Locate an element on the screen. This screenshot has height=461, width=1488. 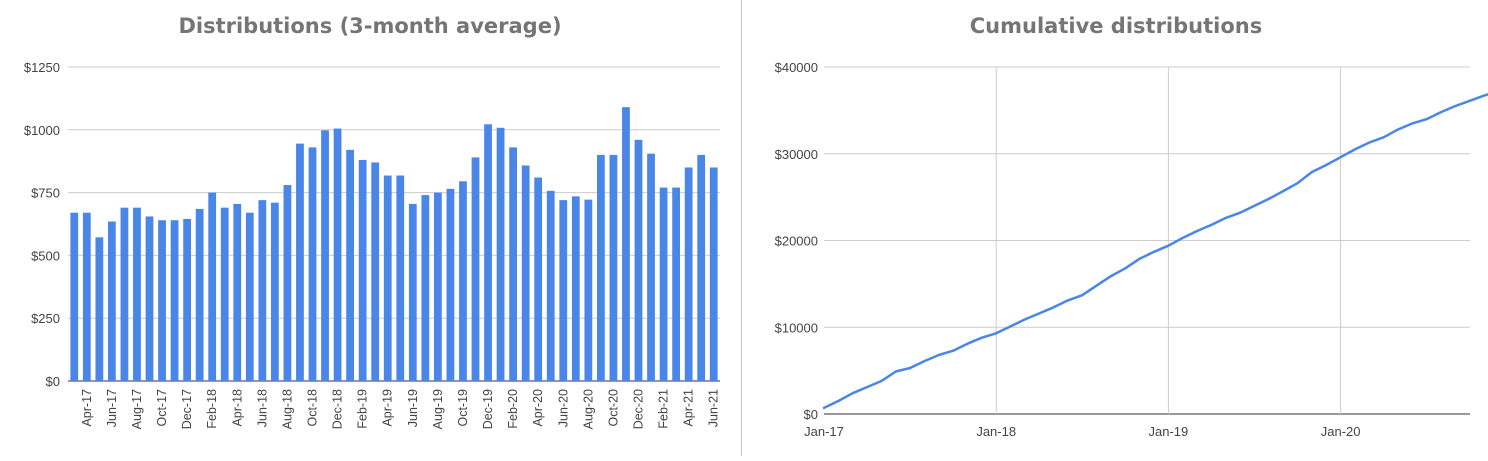
y-tick-label: $1000 is located at coordinates (42, 130).